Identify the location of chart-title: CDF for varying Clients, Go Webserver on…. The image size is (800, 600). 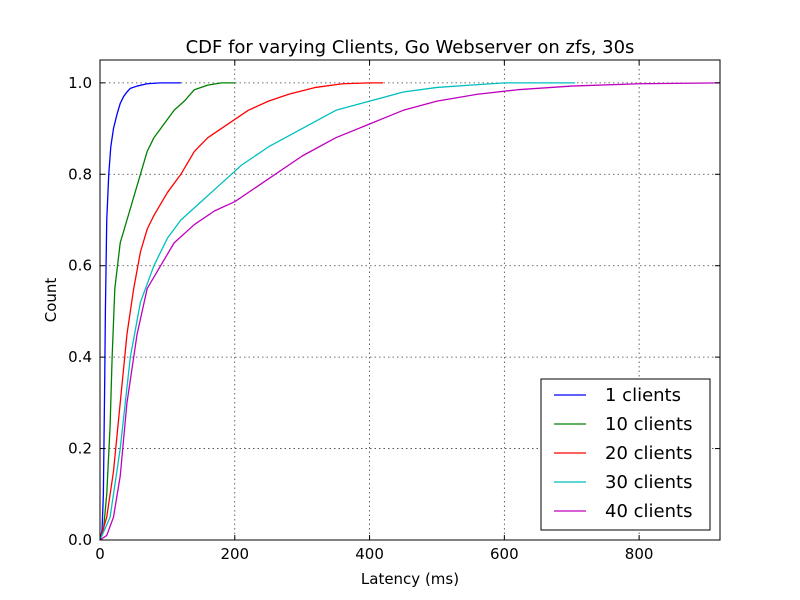
(410, 47).